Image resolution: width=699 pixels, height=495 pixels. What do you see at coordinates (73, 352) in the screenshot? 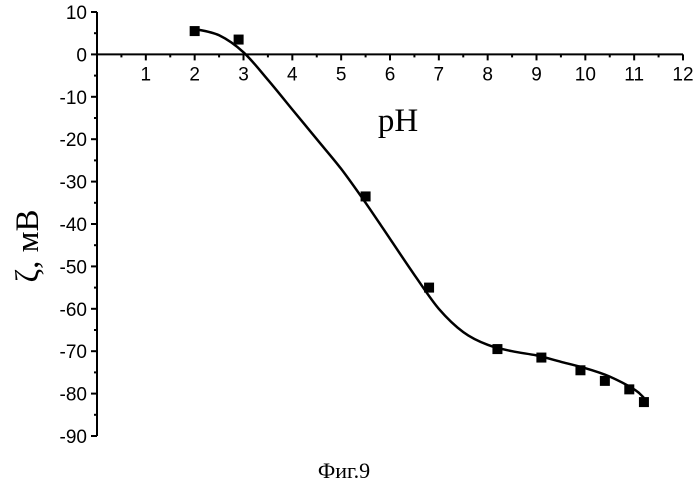
I see `y-tick-label: -70` at bounding box center [73, 352].